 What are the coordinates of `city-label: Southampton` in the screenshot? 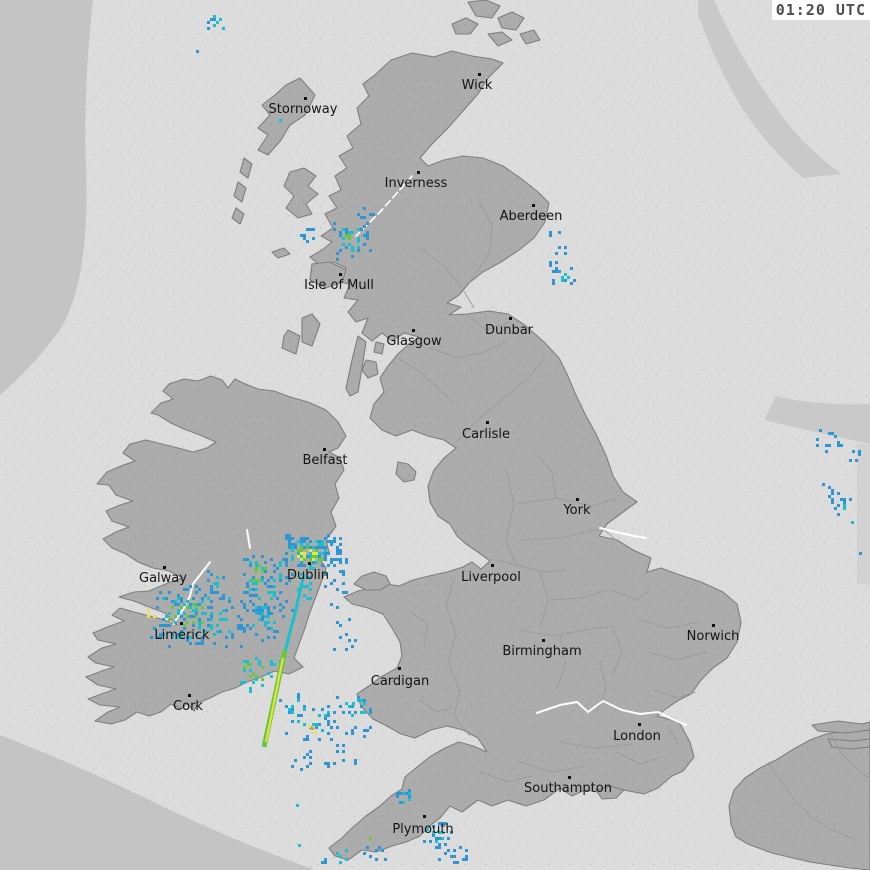 It's located at (568, 788).